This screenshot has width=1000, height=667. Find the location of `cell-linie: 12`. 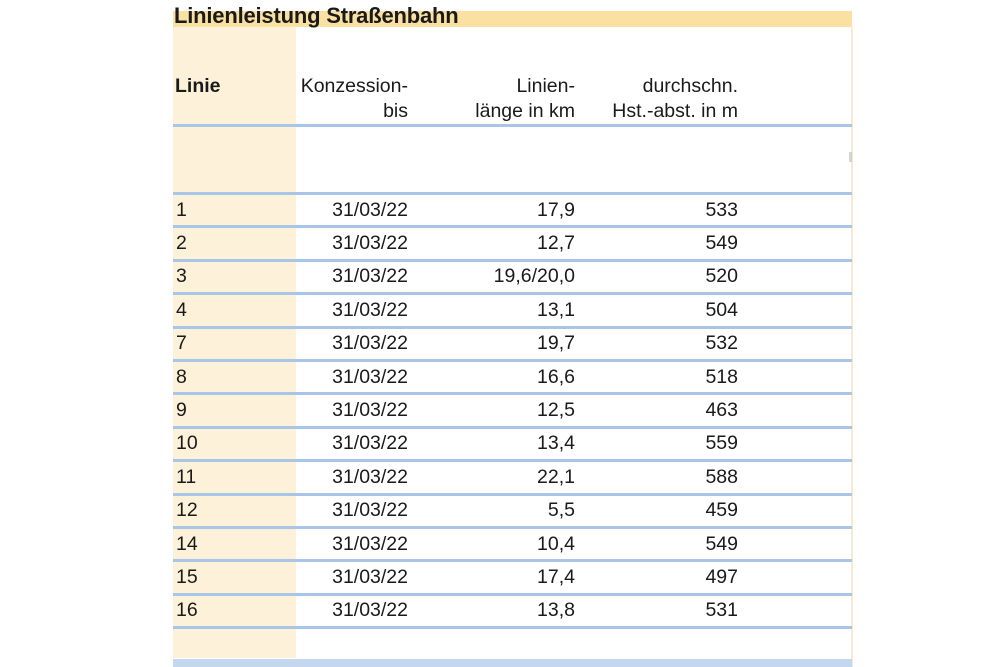

cell-linie: 12 is located at coordinates (187, 510).